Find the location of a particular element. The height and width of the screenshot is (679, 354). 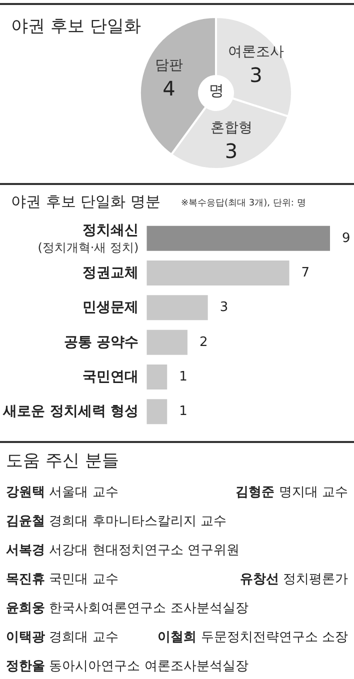

y-tick-label: 공통 공약수 is located at coordinates (101, 342).